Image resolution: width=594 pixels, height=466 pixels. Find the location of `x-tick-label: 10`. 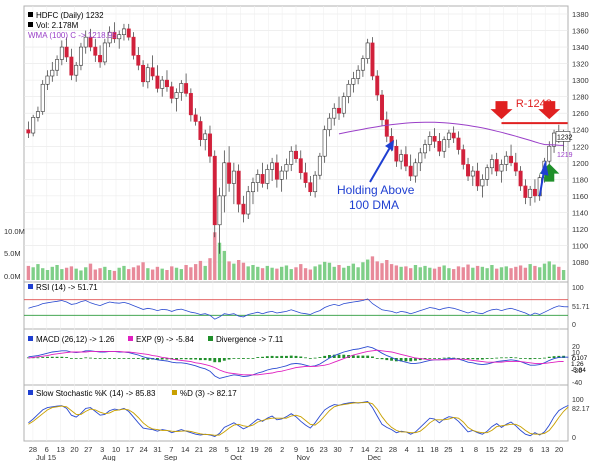

x-tick-label: 10 is located at coordinates (116, 449).